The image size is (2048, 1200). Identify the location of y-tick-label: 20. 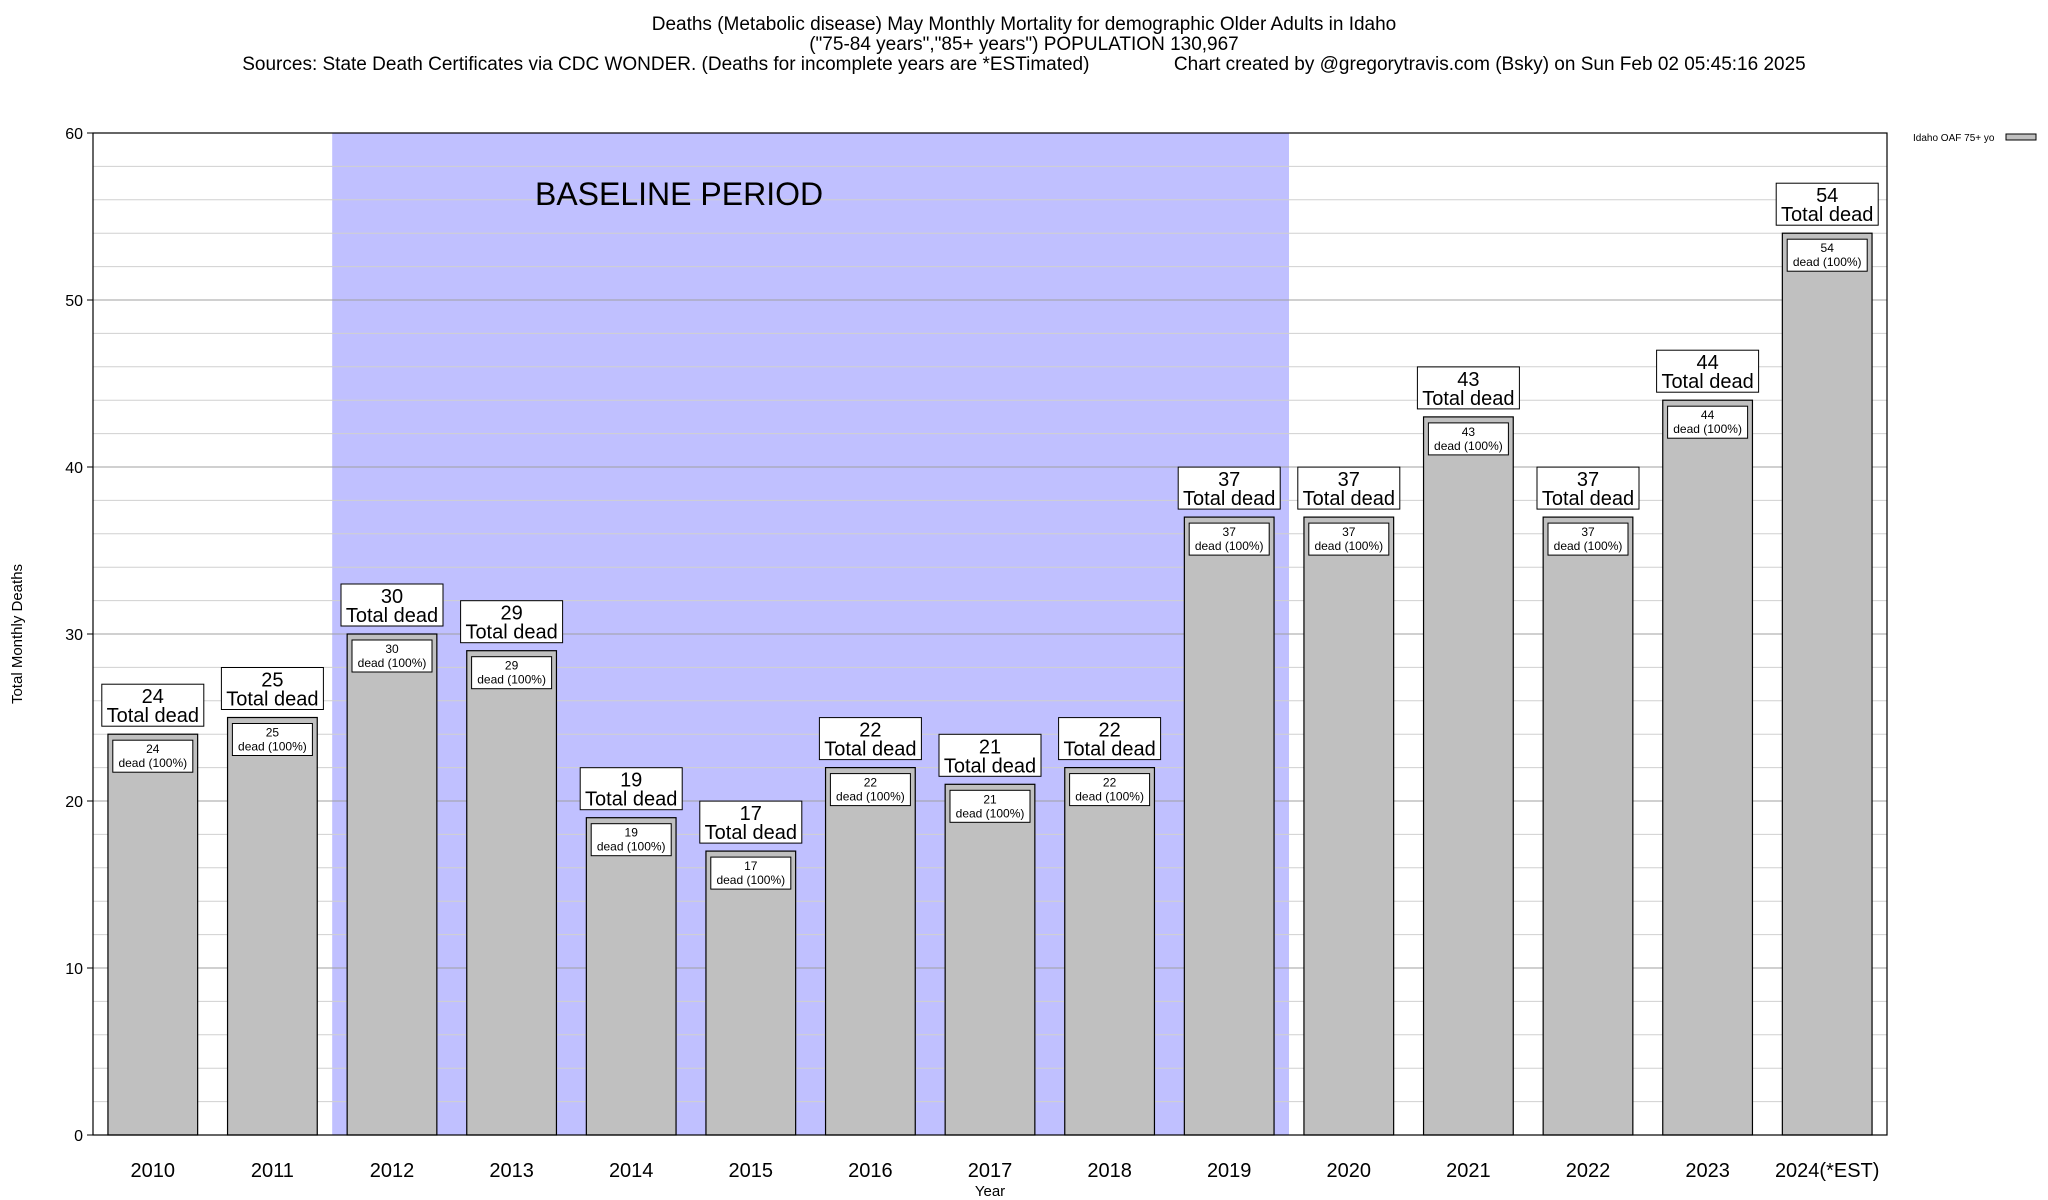
(74, 802).